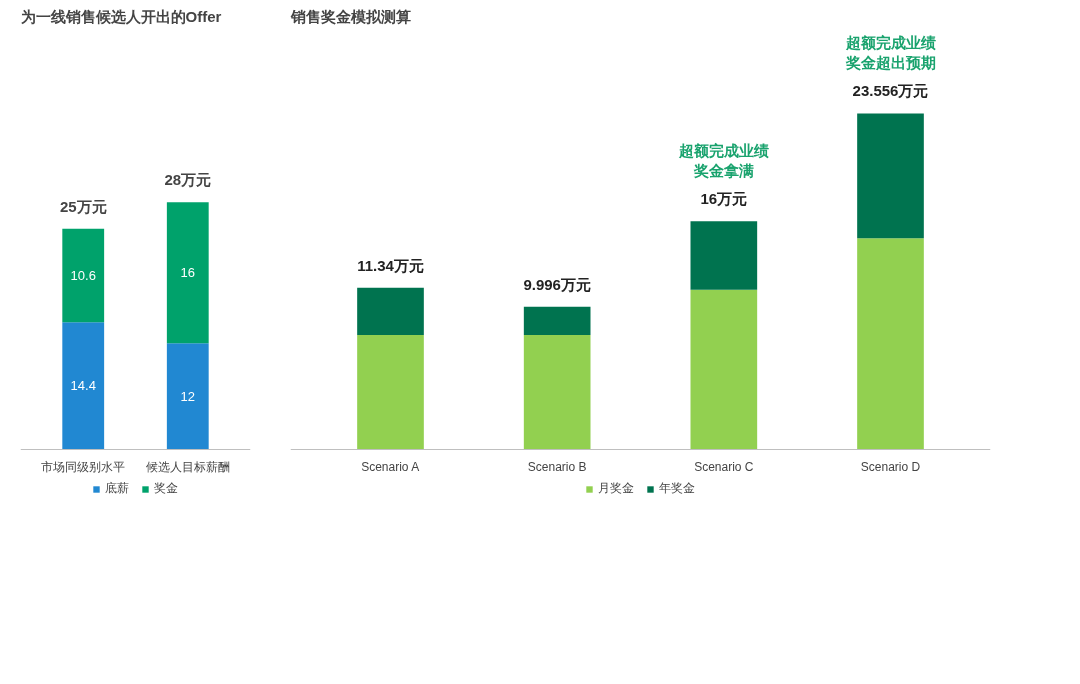  What do you see at coordinates (188, 180) in the screenshot?
I see `total-label: 28万元` at bounding box center [188, 180].